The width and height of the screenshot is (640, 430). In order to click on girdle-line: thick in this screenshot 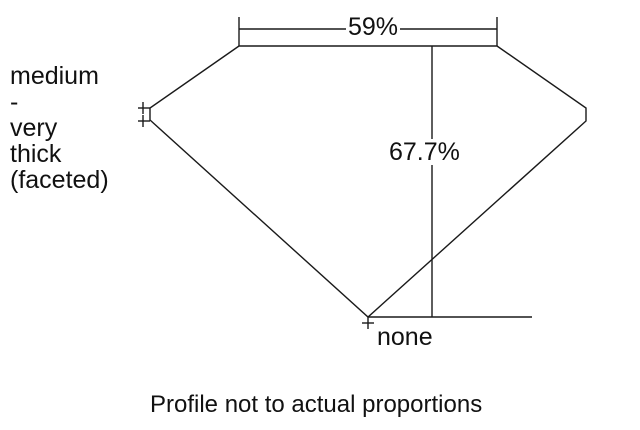, I will do `click(36, 154)`.